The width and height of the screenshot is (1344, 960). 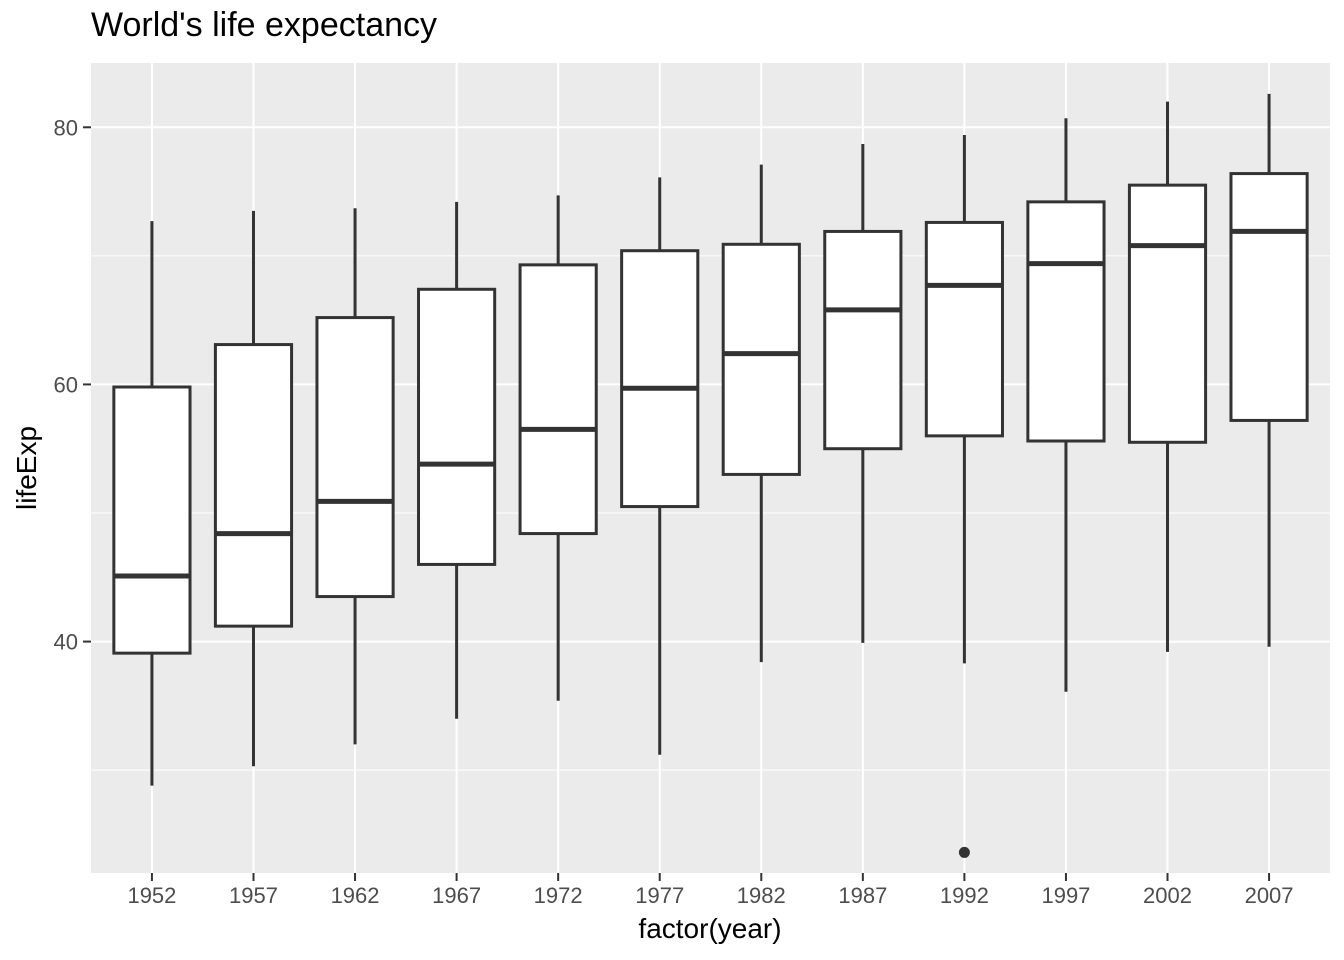 What do you see at coordinates (253, 895) in the screenshot?
I see `x-tick-label: 1957` at bounding box center [253, 895].